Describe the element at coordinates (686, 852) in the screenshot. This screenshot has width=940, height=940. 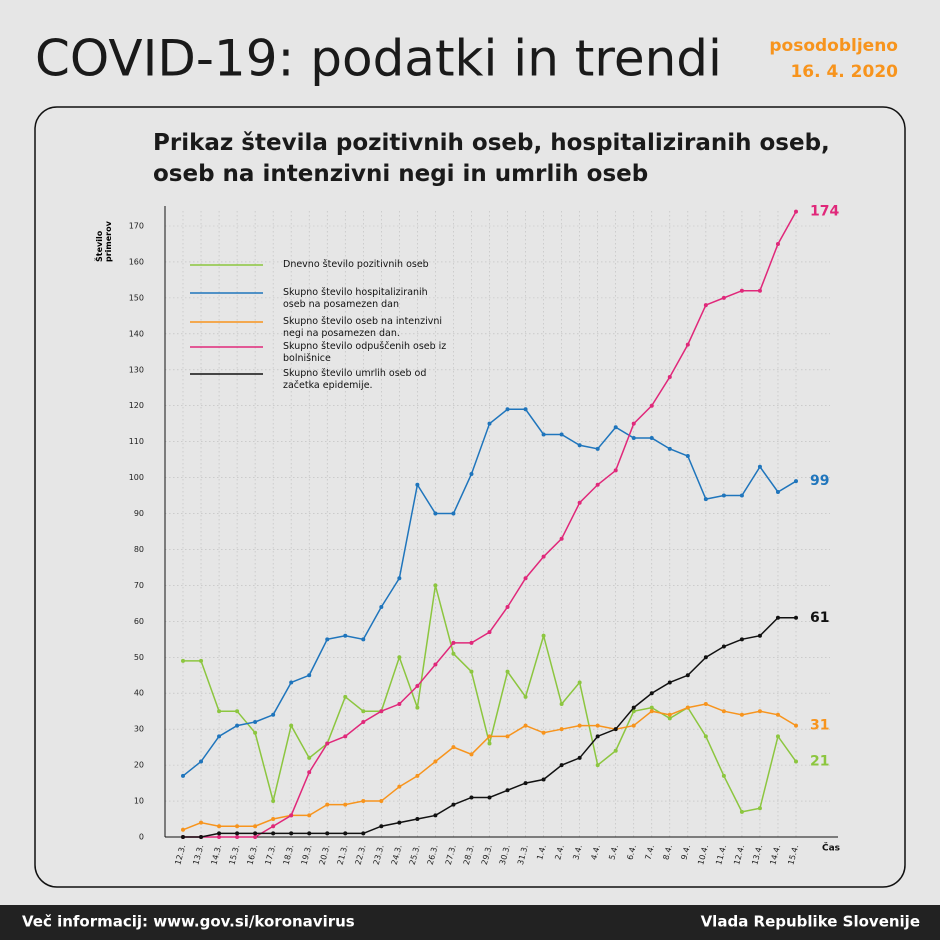
I see `x-tick-label: 9.4.` at that location.